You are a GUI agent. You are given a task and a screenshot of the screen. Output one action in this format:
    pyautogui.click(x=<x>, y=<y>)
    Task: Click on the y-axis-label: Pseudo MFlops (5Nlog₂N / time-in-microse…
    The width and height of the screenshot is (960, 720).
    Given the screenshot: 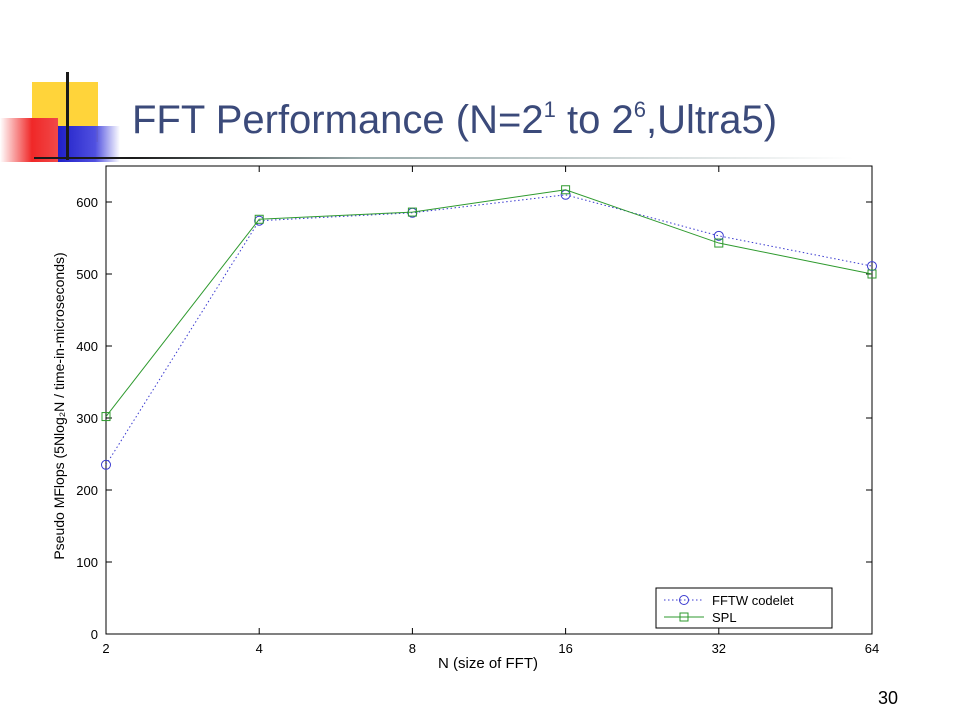 What is the action you would take?
    pyautogui.click(x=59, y=405)
    